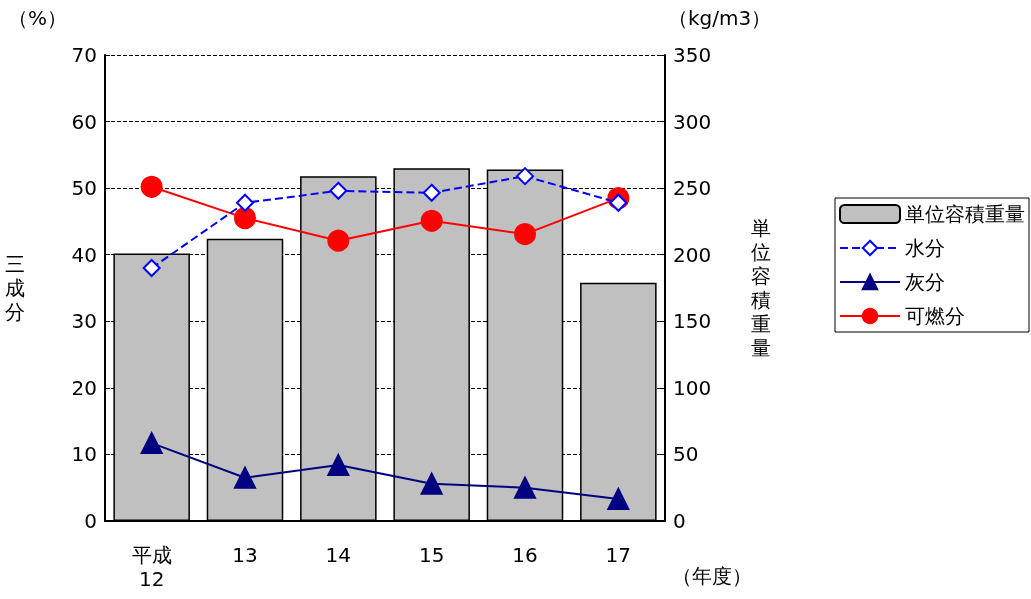 Image resolution: width=1031 pixels, height=599 pixels. What do you see at coordinates (431, 555) in the screenshot?
I see `x-tick-label: 15` at bounding box center [431, 555].